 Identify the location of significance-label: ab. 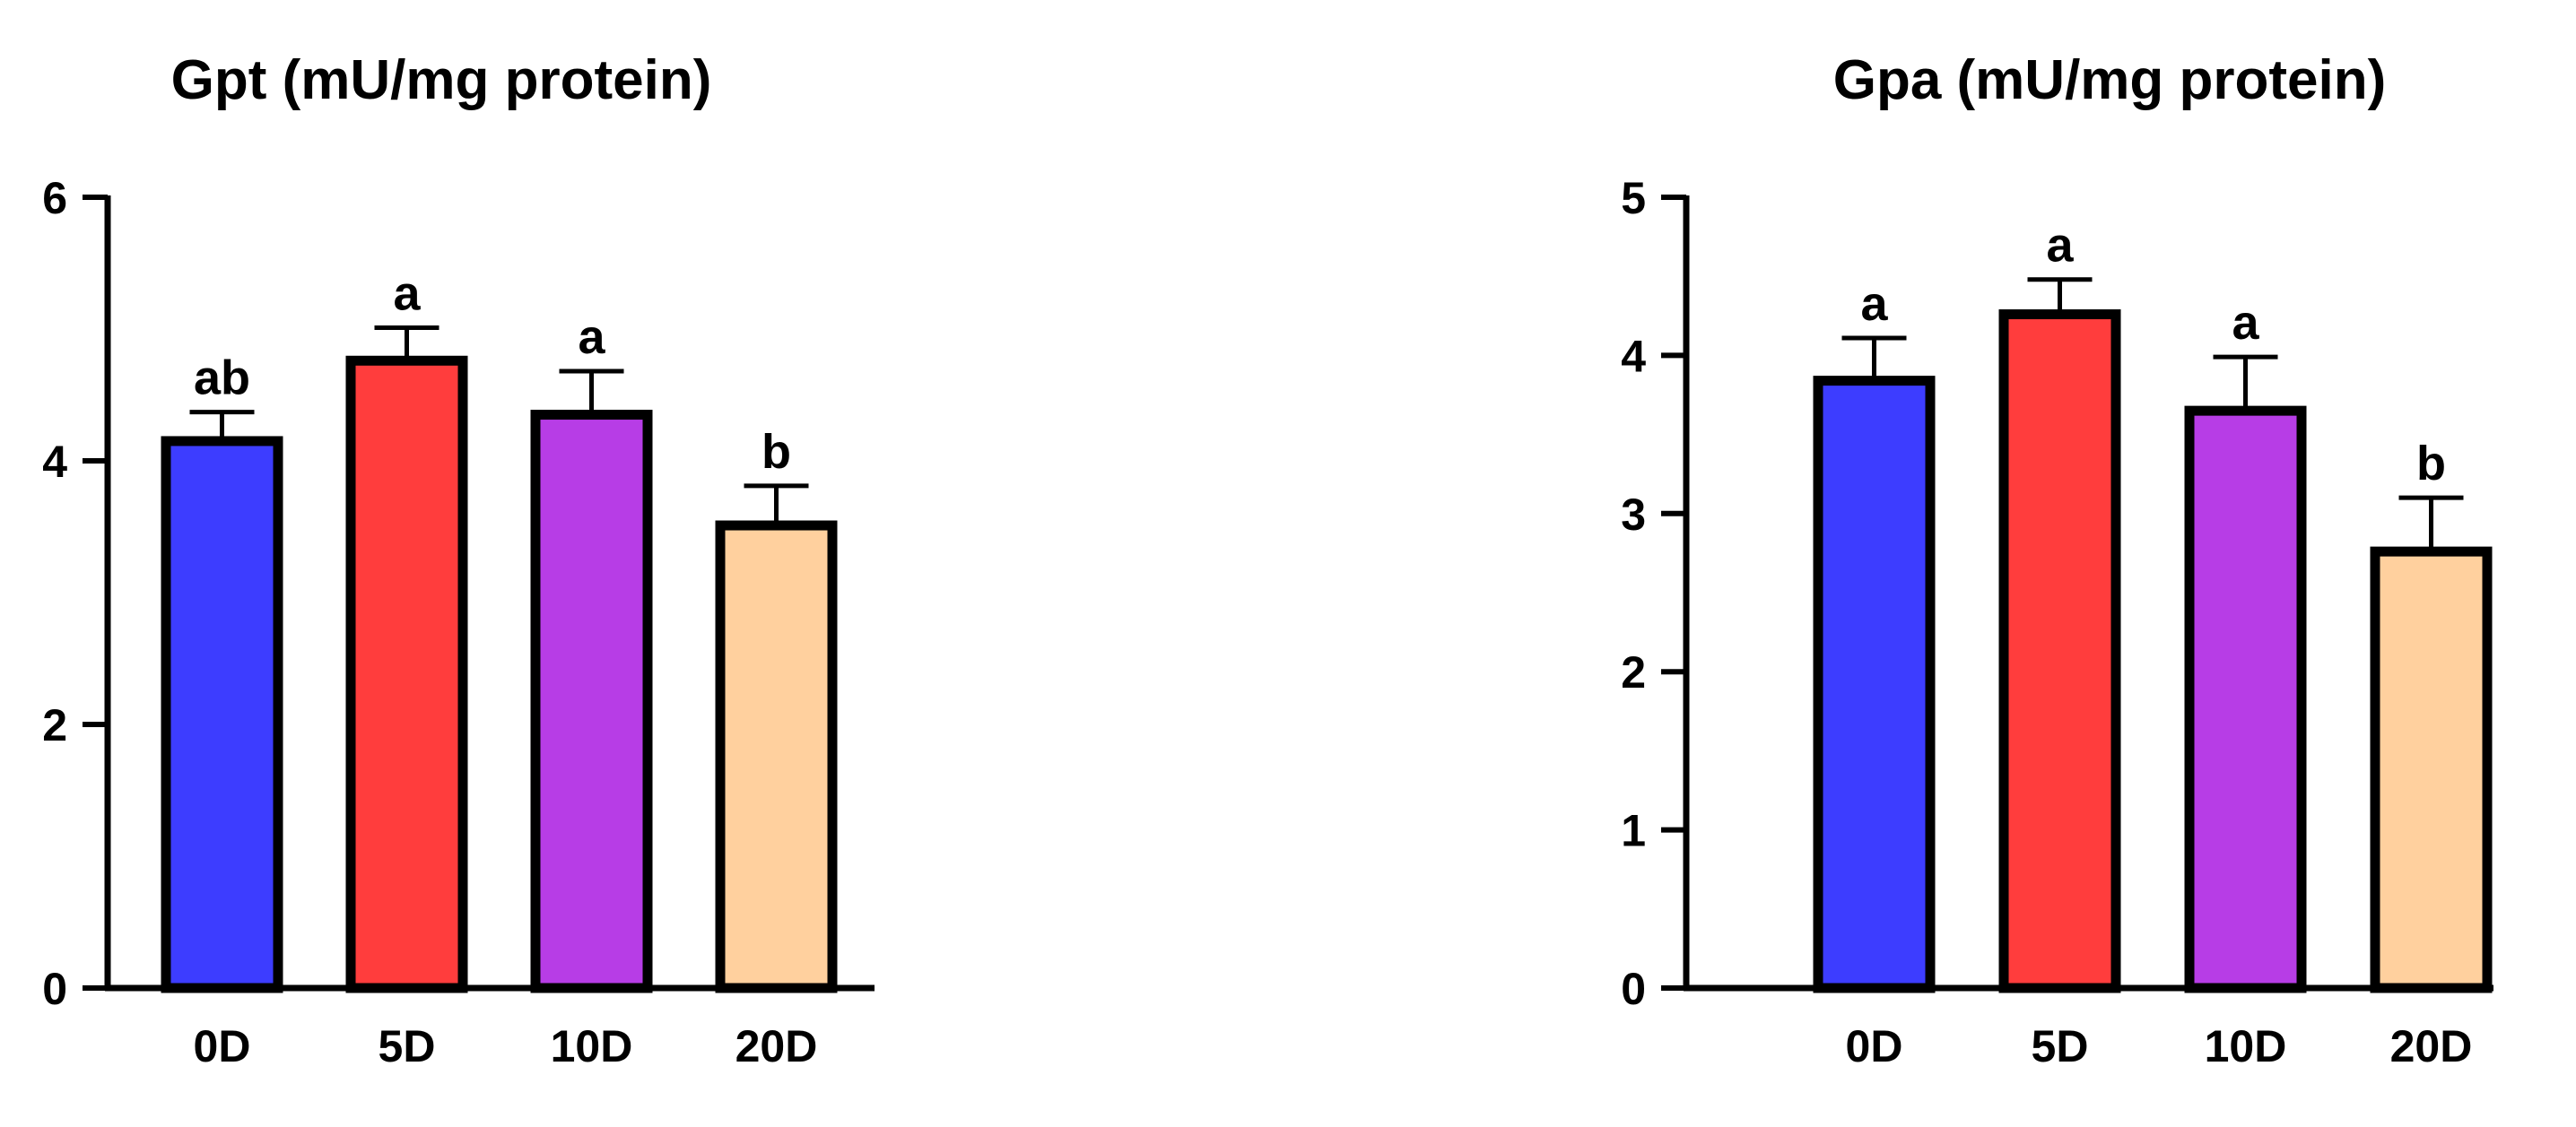
(222, 378).